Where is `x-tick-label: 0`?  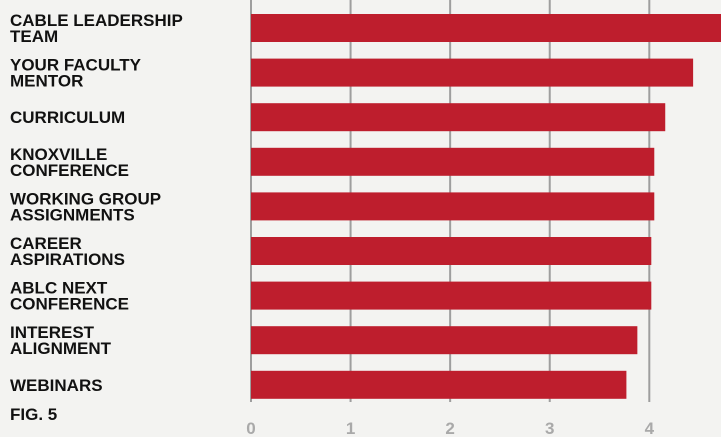
x-tick-label: 0 is located at coordinates (250, 428).